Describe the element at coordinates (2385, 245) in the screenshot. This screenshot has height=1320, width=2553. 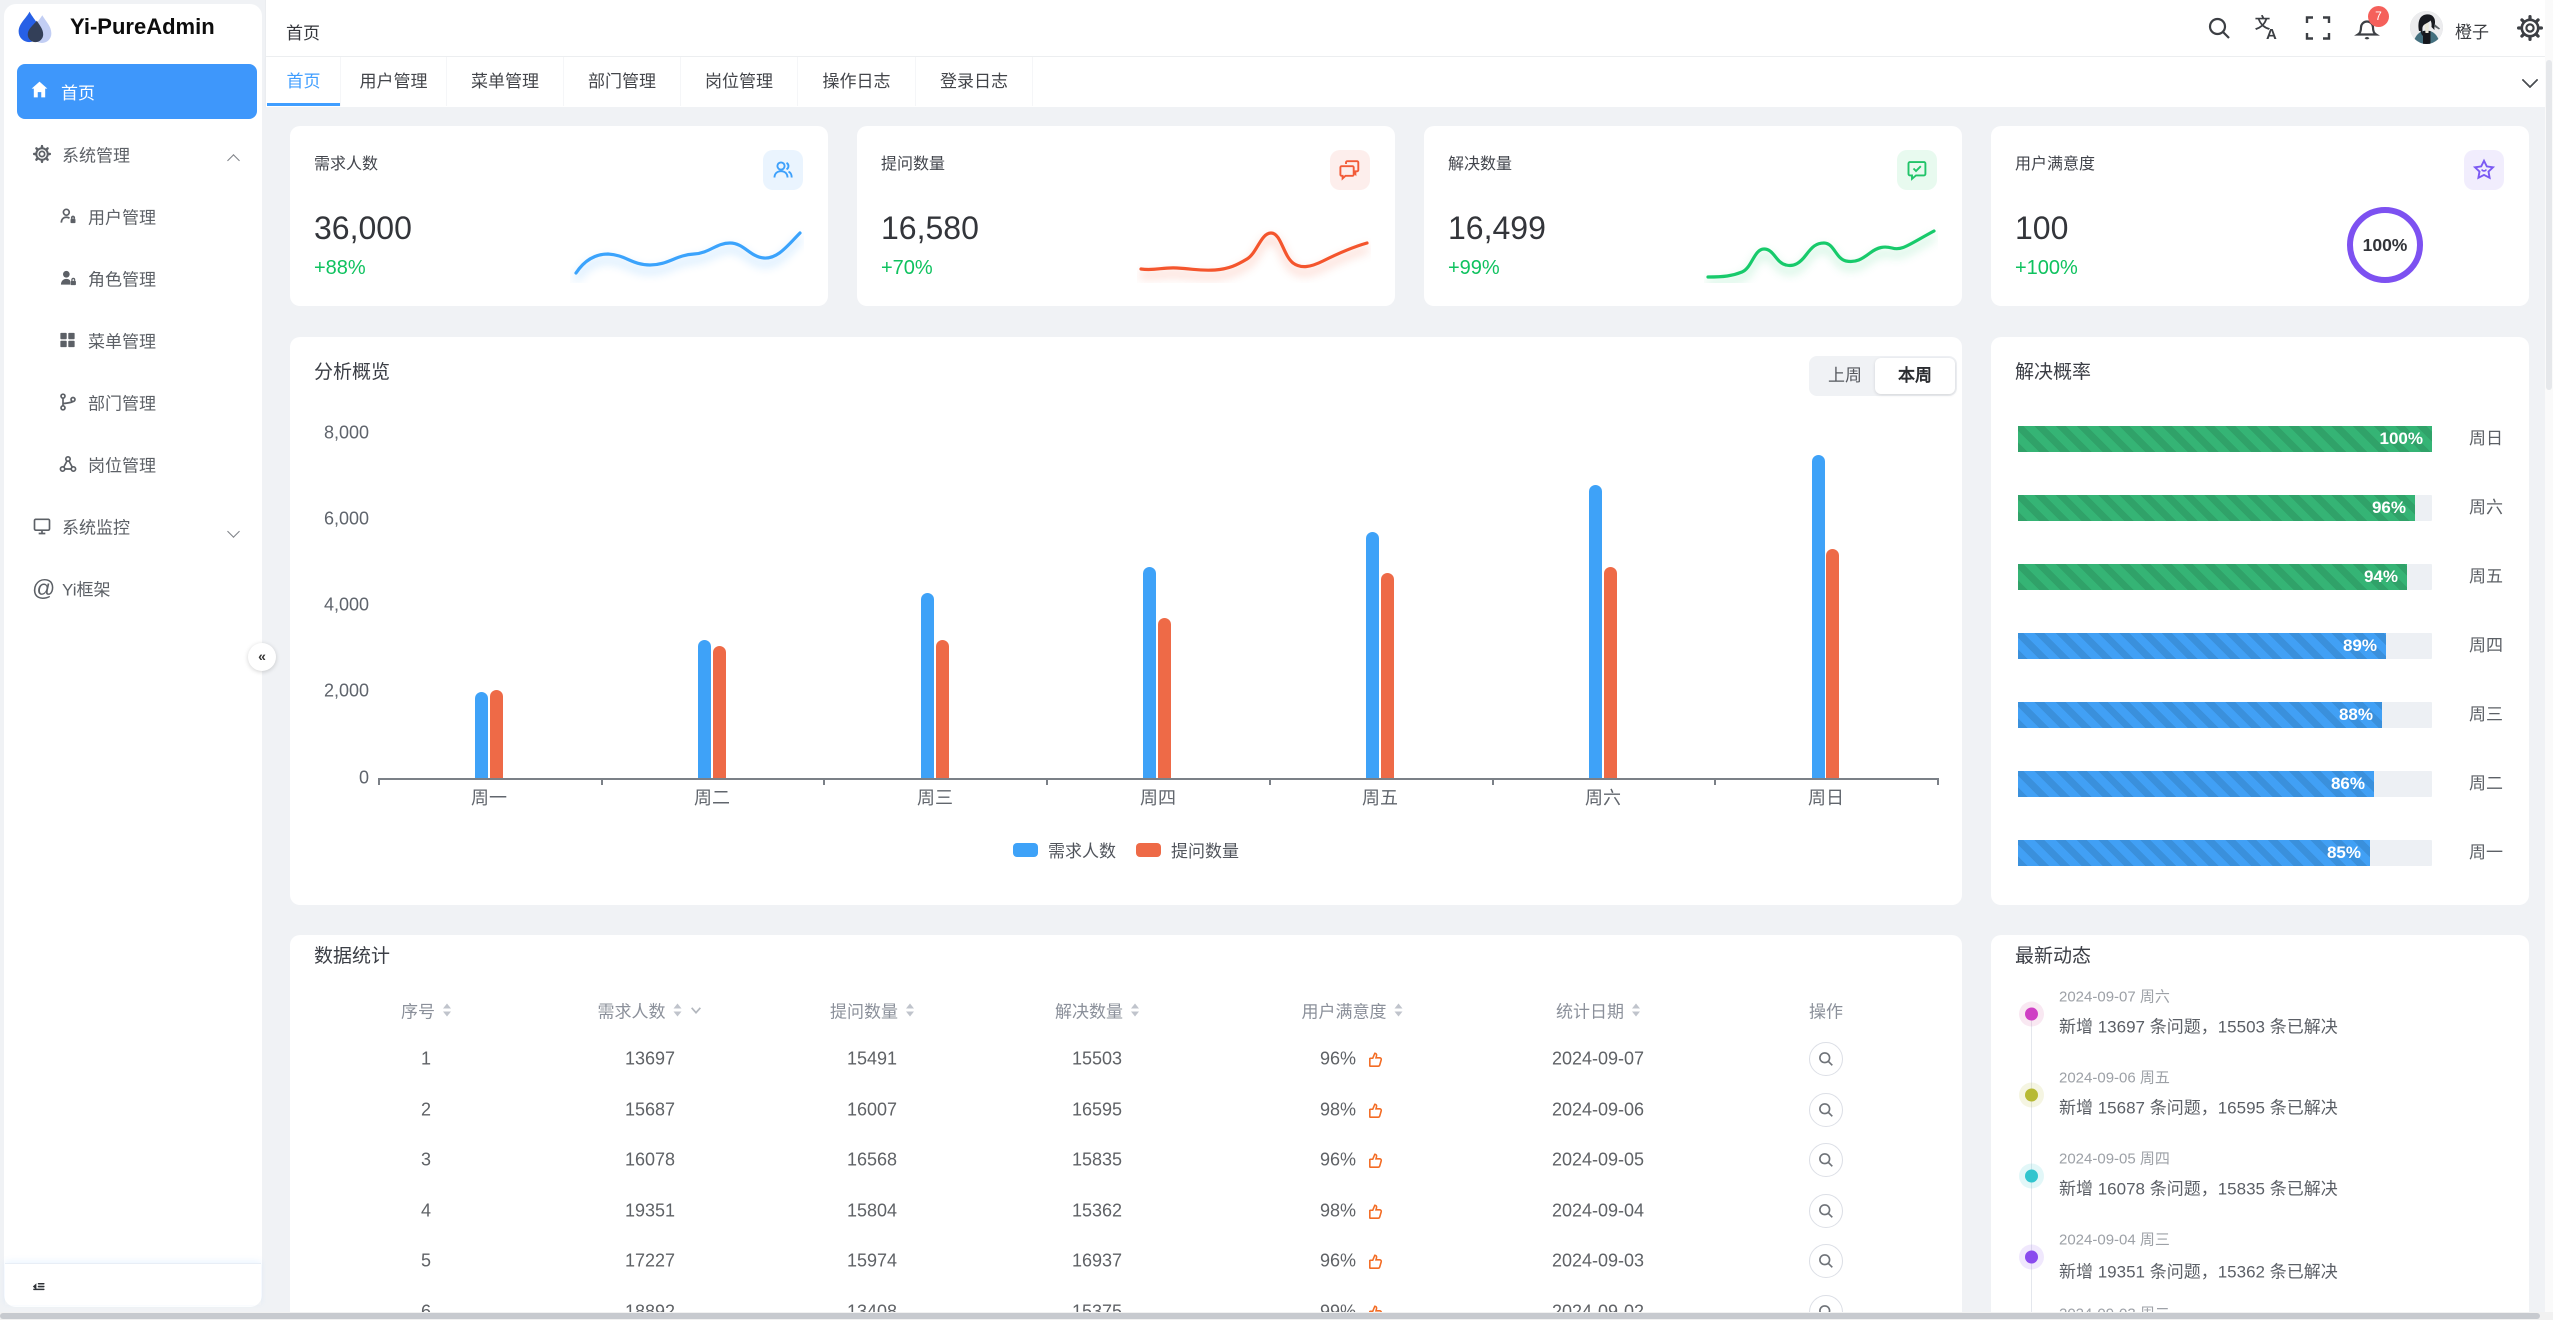
I see `svg-text: 100%` at that location.